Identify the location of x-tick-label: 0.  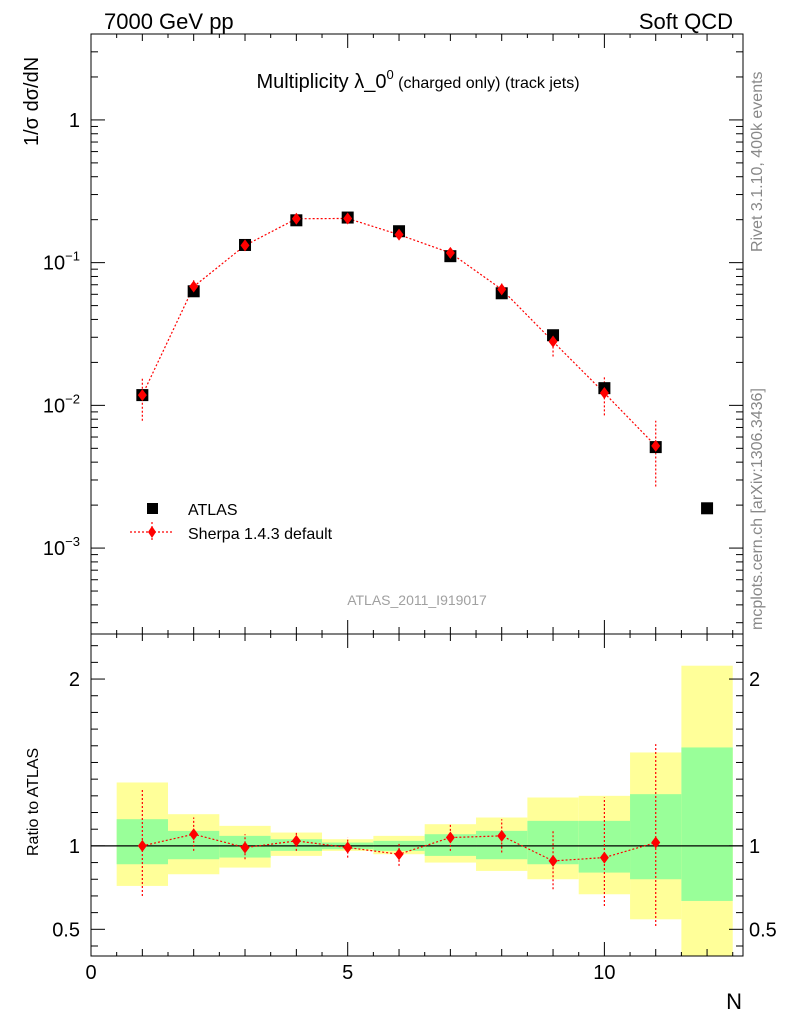
(90, 973).